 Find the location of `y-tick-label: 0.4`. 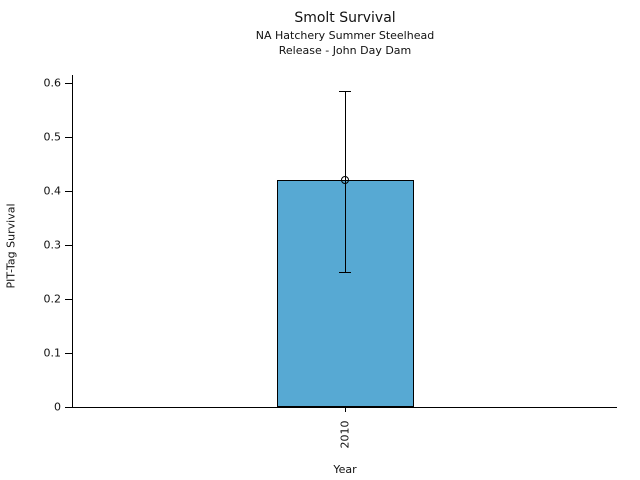

y-tick-label: 0.4 is located at coordinates (52, 191).